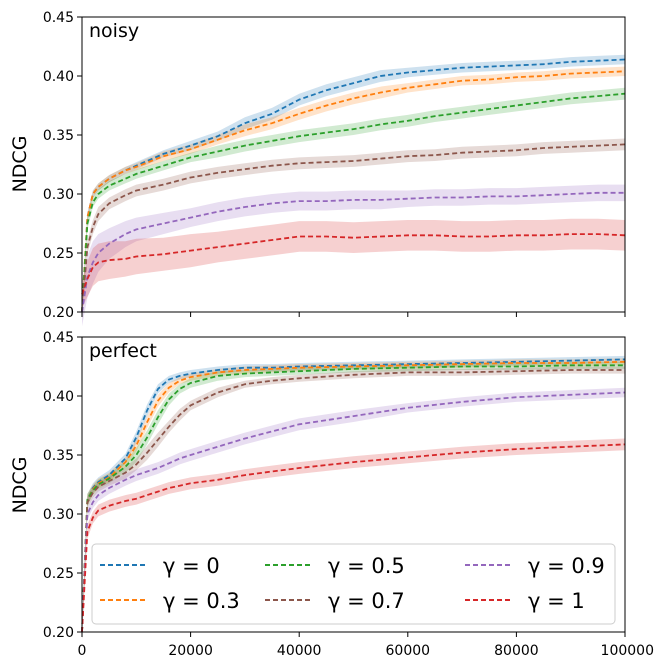 The image size is (666, 670). I want to click on y-tick-label-perfect-3: 0.35, so click(58, 456).